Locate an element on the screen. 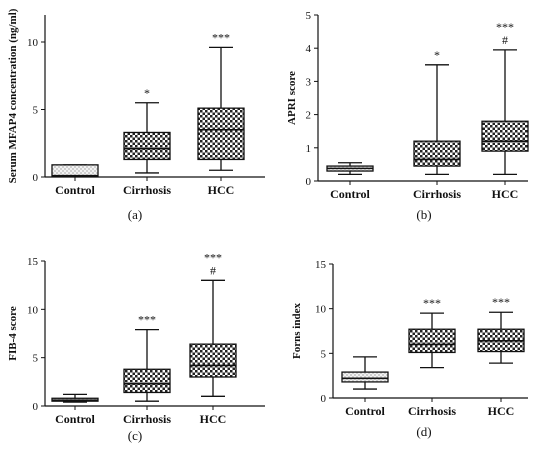  y-axis-label: Serum MFAP4 concentration (ng/ml) is located at coordinates (13, 95).